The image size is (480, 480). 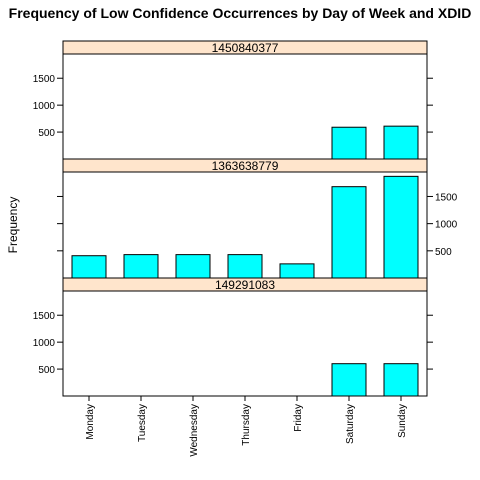 What do you see at coordinates (13, 225) in the screenshot?
I see `y-axis-label: Frequency` at bounding box center [13, 225].